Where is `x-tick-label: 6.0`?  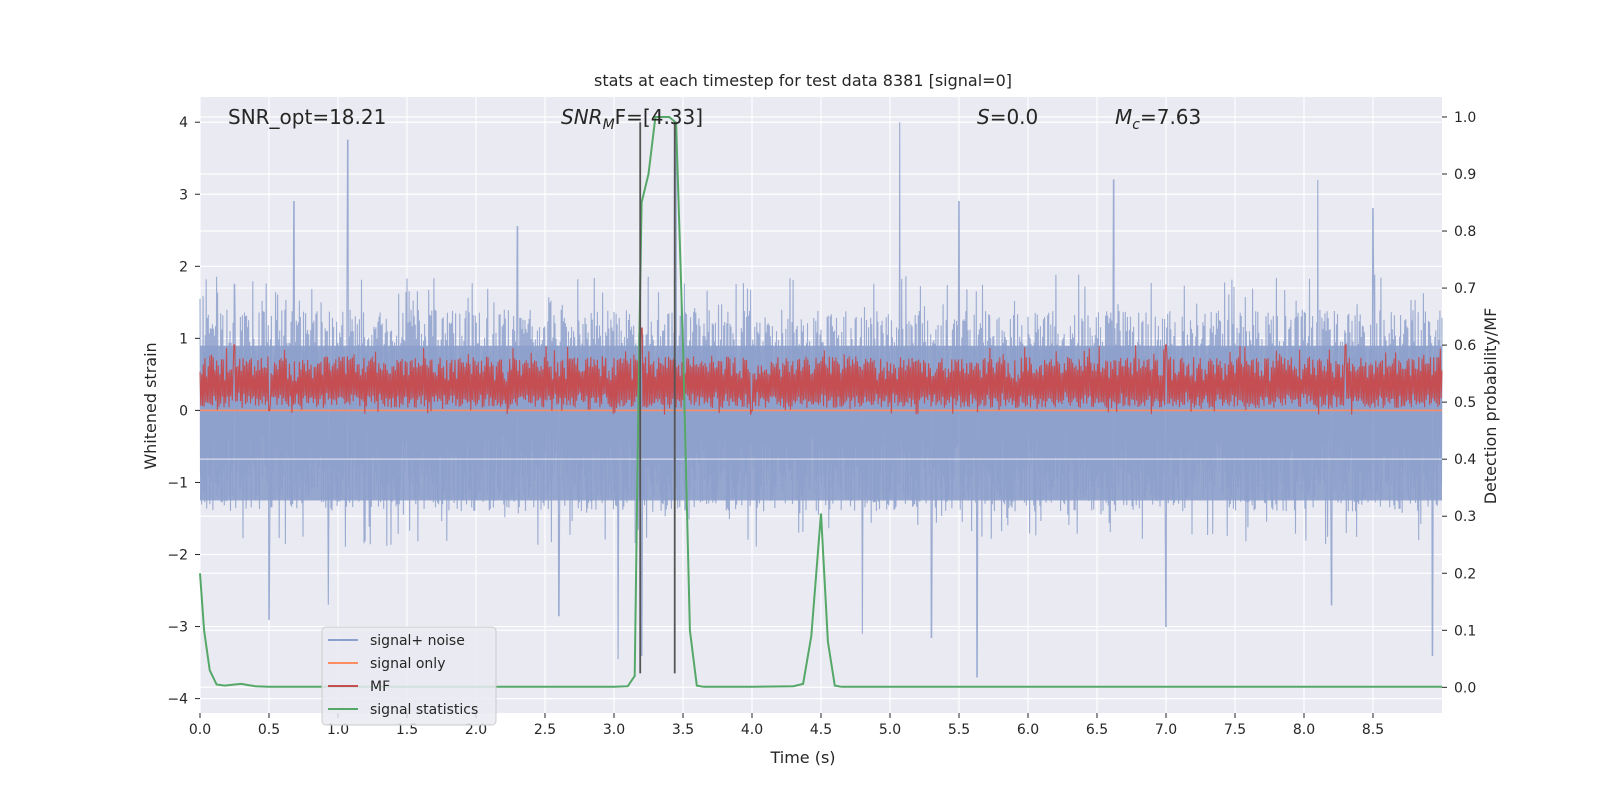
x-tick-label: 6.0 is located at coordinates (1028, 730).